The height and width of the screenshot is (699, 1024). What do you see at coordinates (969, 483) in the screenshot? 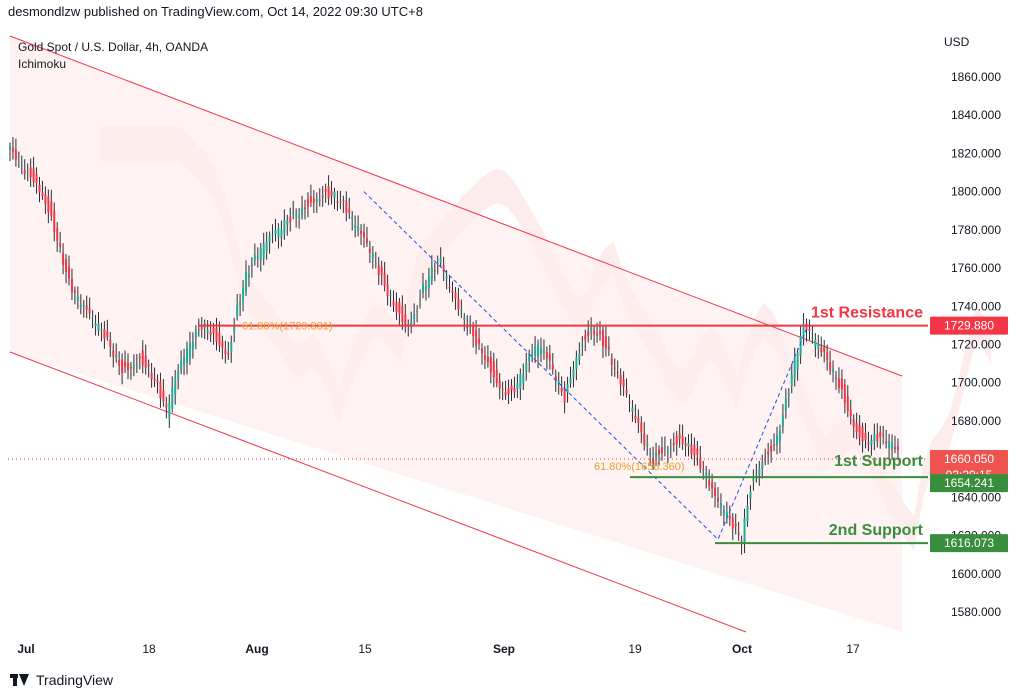
I see `support-1-tag-bg` at bounding box center [969, 483].